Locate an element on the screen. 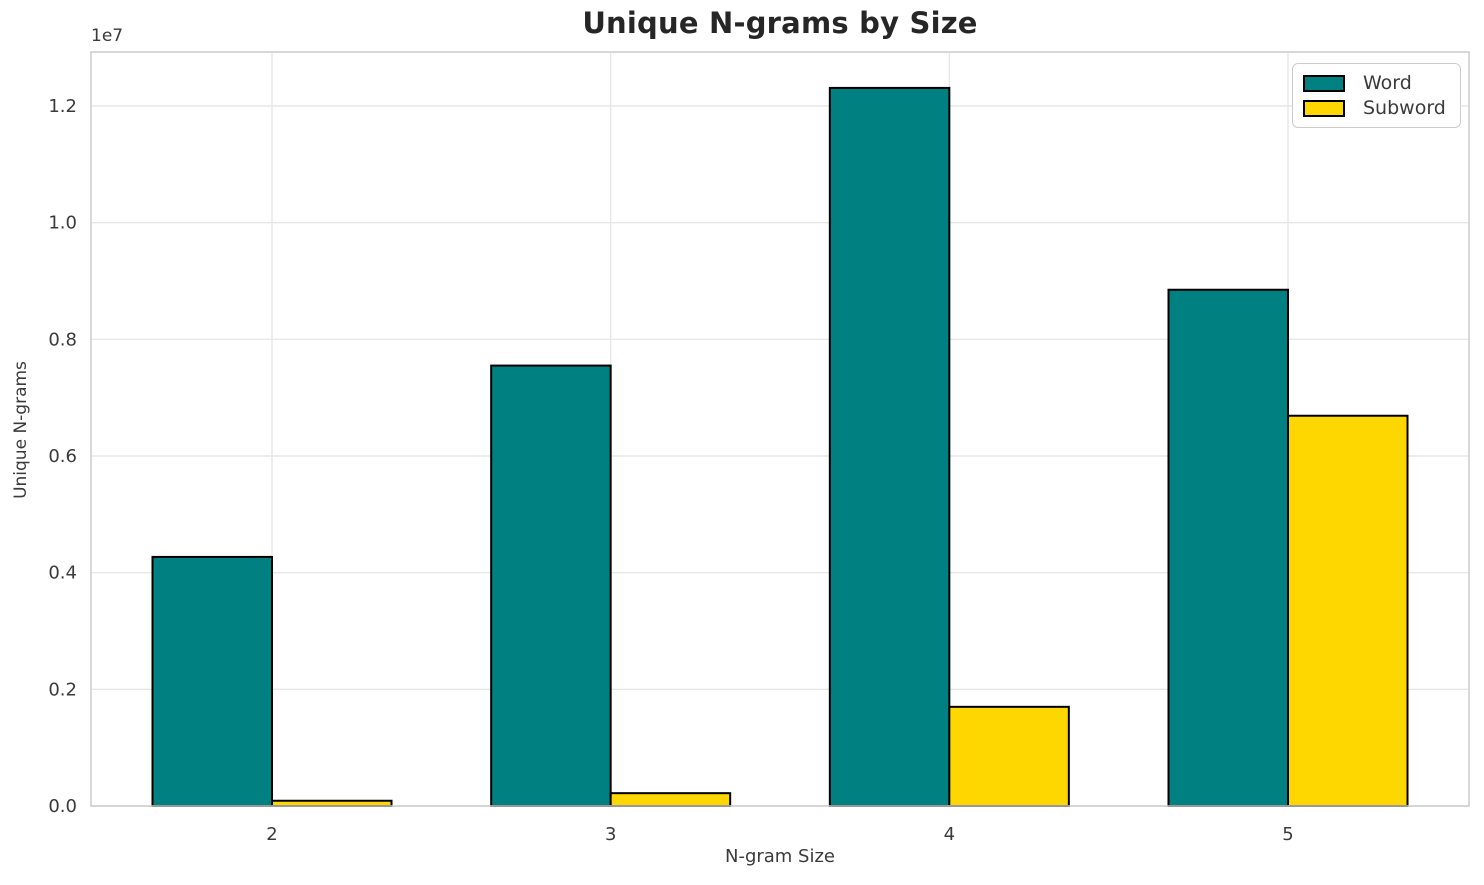 The height and width of the screenshot is (885, 1484). y-axis-label: Unique N-grams is located at coordinates (21, 430).